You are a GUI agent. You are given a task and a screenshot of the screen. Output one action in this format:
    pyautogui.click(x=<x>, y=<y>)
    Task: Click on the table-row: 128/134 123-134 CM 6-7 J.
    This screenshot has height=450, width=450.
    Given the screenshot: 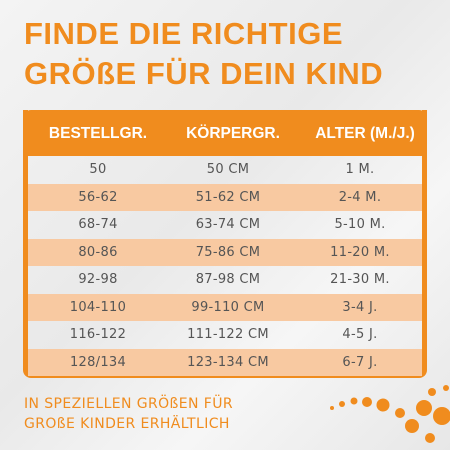 What is the action you would take?
    pyautogui.click(x=225, y=362)
    